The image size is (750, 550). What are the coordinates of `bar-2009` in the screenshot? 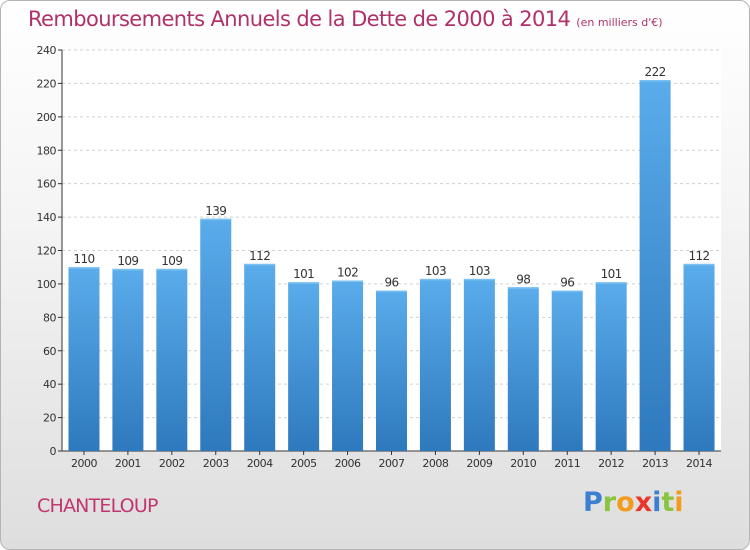 It's located at (479, 364).